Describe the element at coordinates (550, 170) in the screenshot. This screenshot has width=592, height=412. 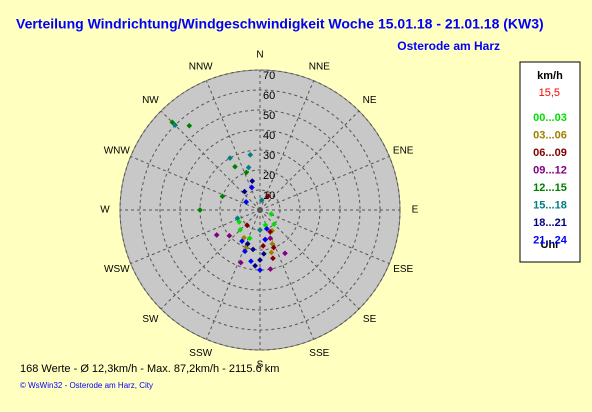
I see `legend-label: 09...12` at that location.